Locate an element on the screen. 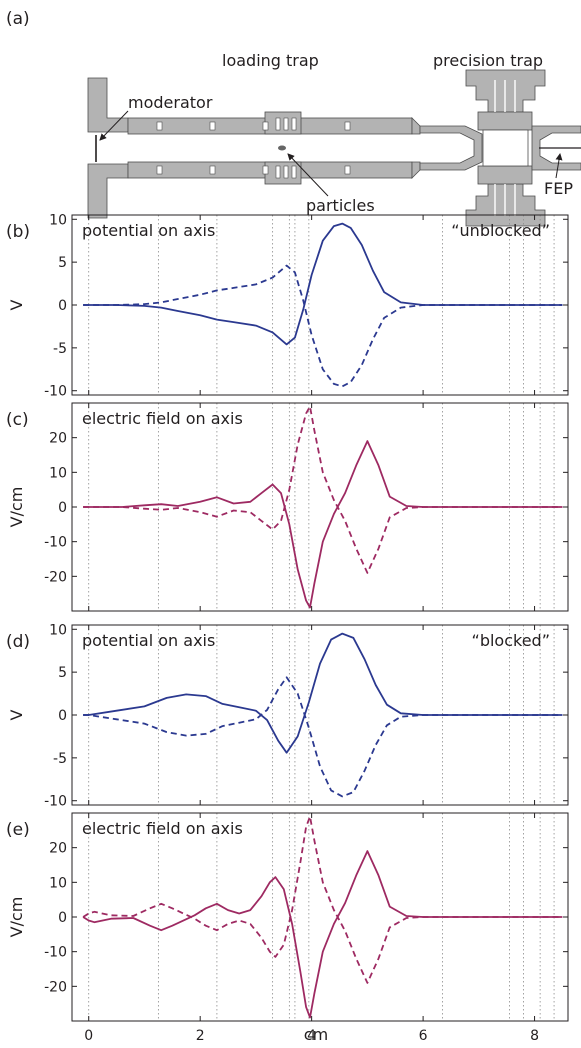 The height and width of the screenshot is (1048, 581). precision-right-cone is located at coordinates (556, 148).